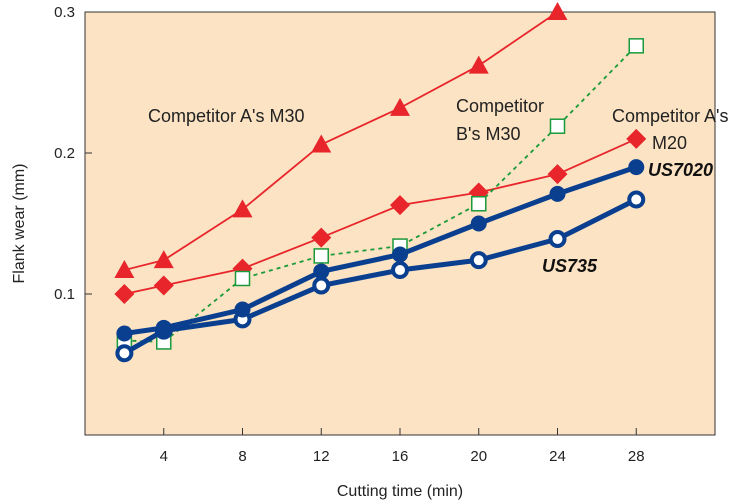  What do you see at coordinates (321, 456) in the screenshot?
I see `x-tick-label: 12` at bounding box center [321, 456].